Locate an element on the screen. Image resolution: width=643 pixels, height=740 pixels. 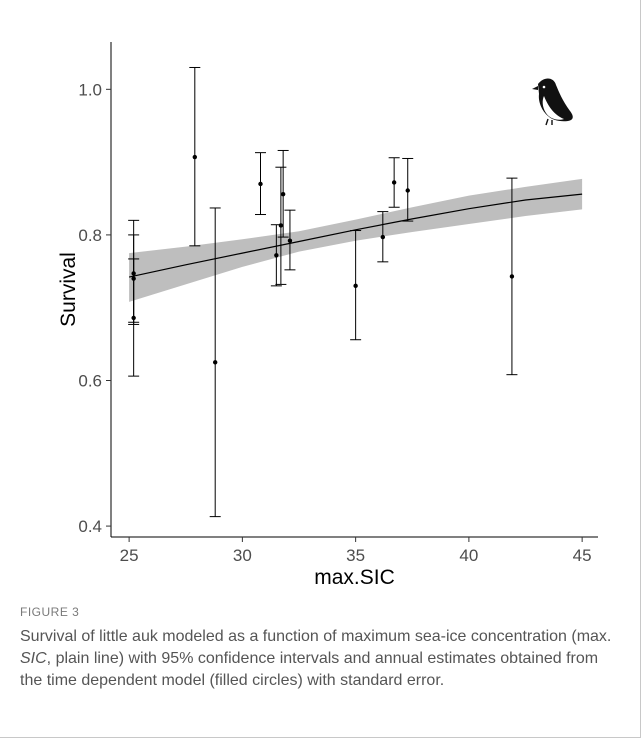
fit-line-layer is located at coordinates (355, 235).